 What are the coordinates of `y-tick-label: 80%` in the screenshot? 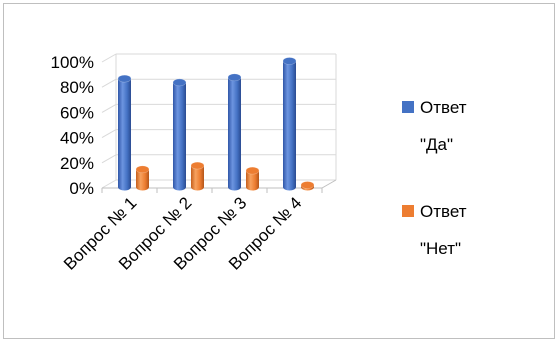 It's located at (77, 87).